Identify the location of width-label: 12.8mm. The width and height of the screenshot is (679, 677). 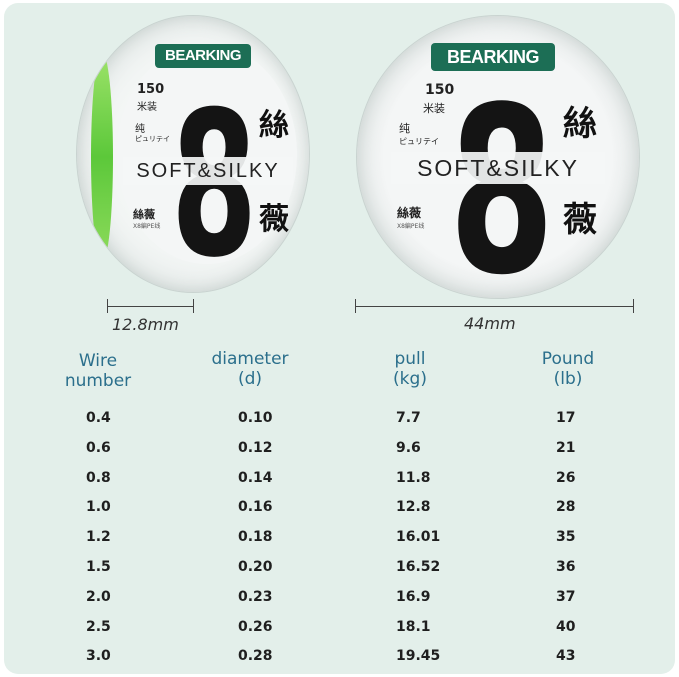
(145, 324).